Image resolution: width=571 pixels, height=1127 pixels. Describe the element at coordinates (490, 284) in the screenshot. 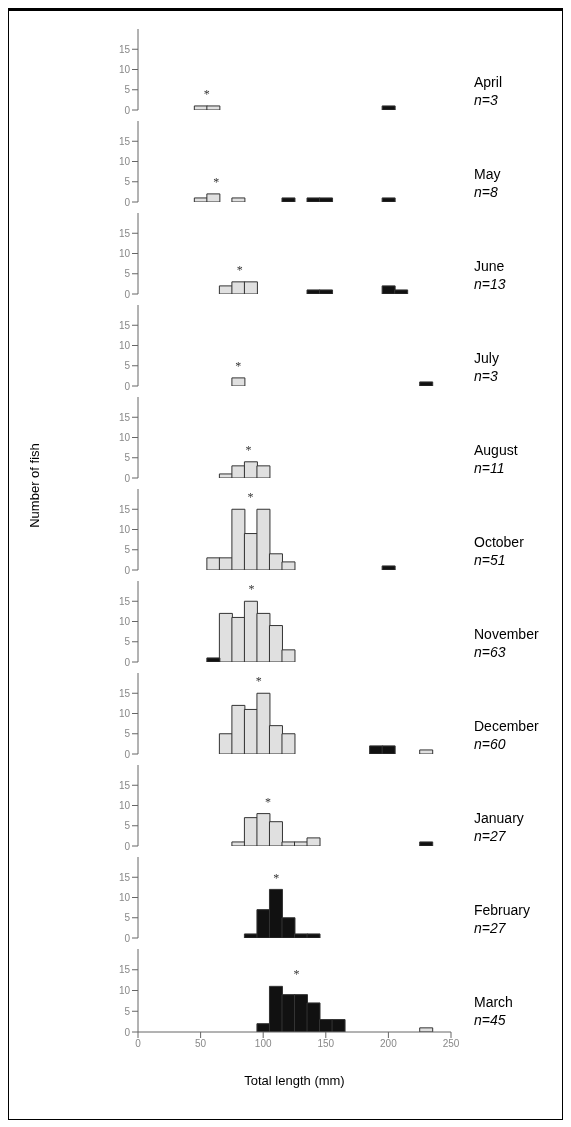

I see `text: n=13` at that location.